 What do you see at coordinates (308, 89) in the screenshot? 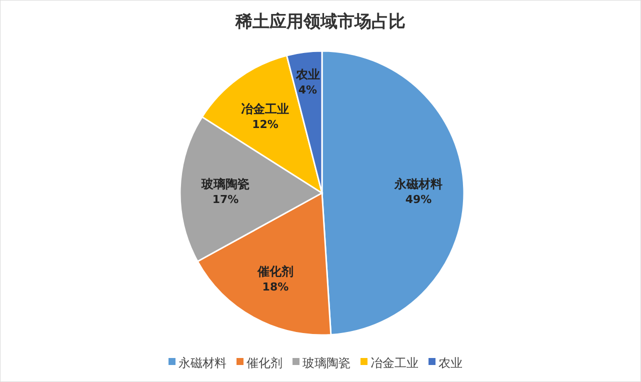
I see `data-label: 4%` at bounding box center [308, 89].